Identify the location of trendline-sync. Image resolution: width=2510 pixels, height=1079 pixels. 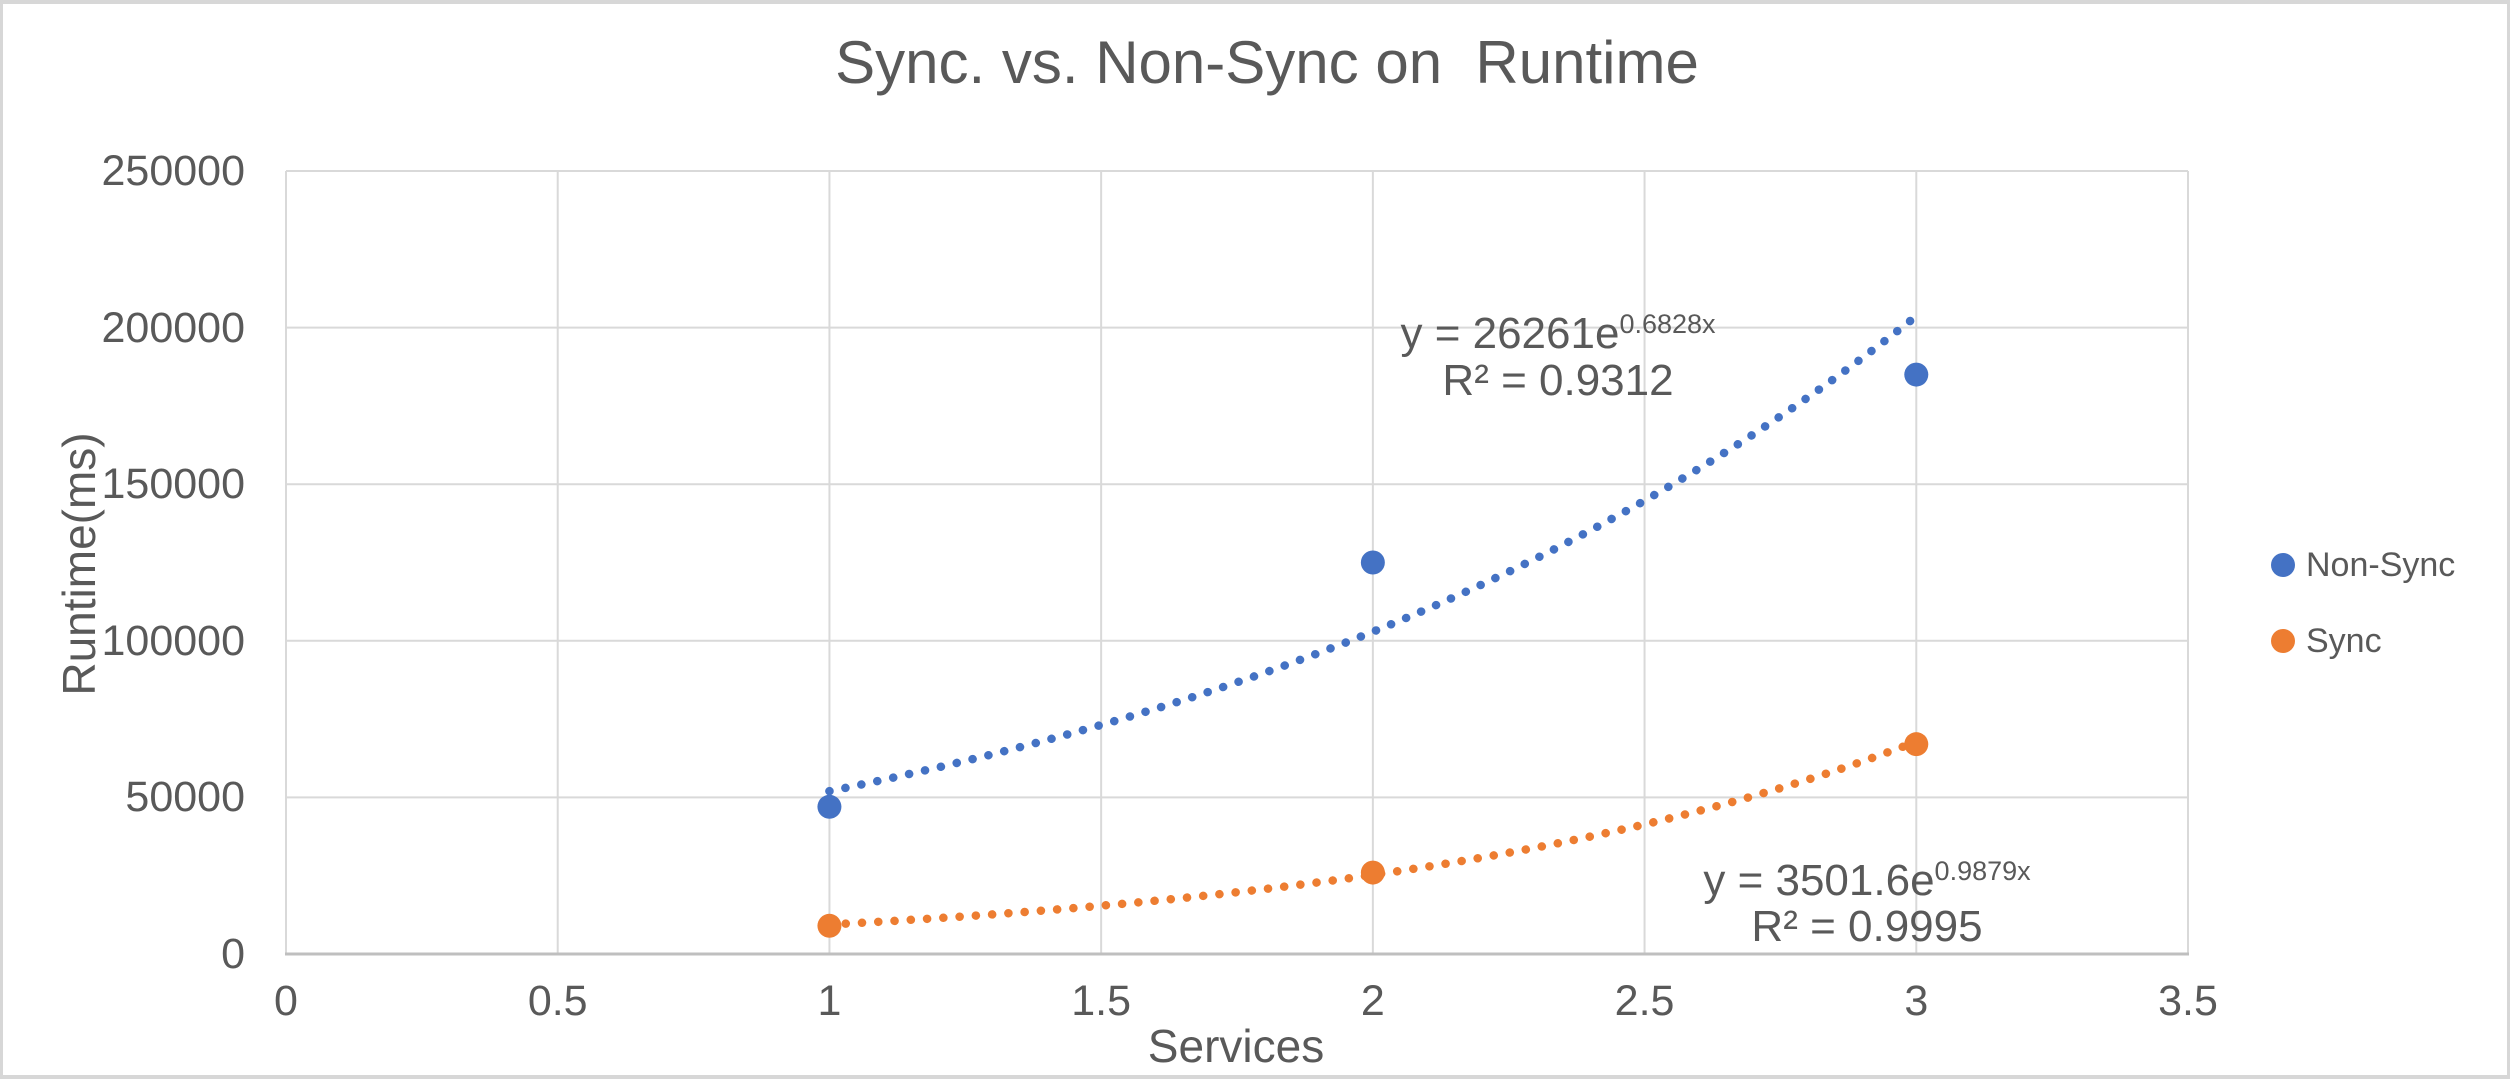
(1373, 833).